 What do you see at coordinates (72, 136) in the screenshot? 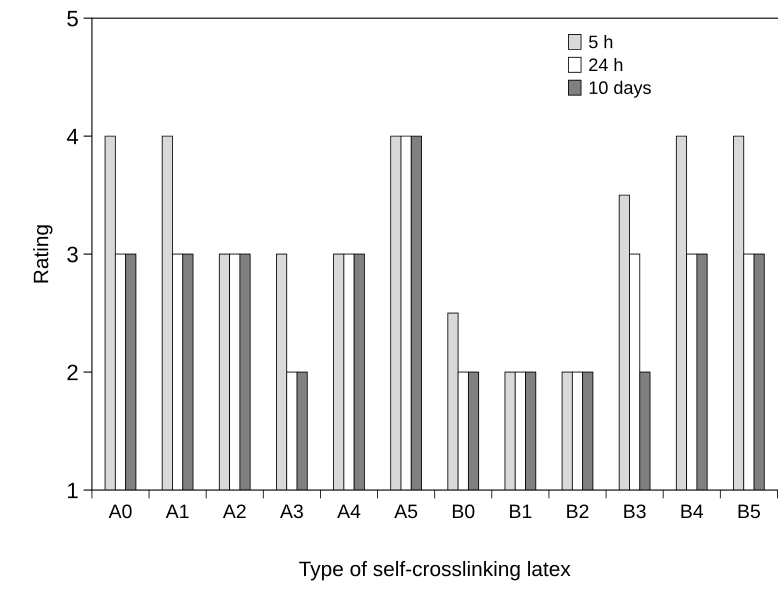
I see `y-tick-label: 4` at bounding box center [72, 136].